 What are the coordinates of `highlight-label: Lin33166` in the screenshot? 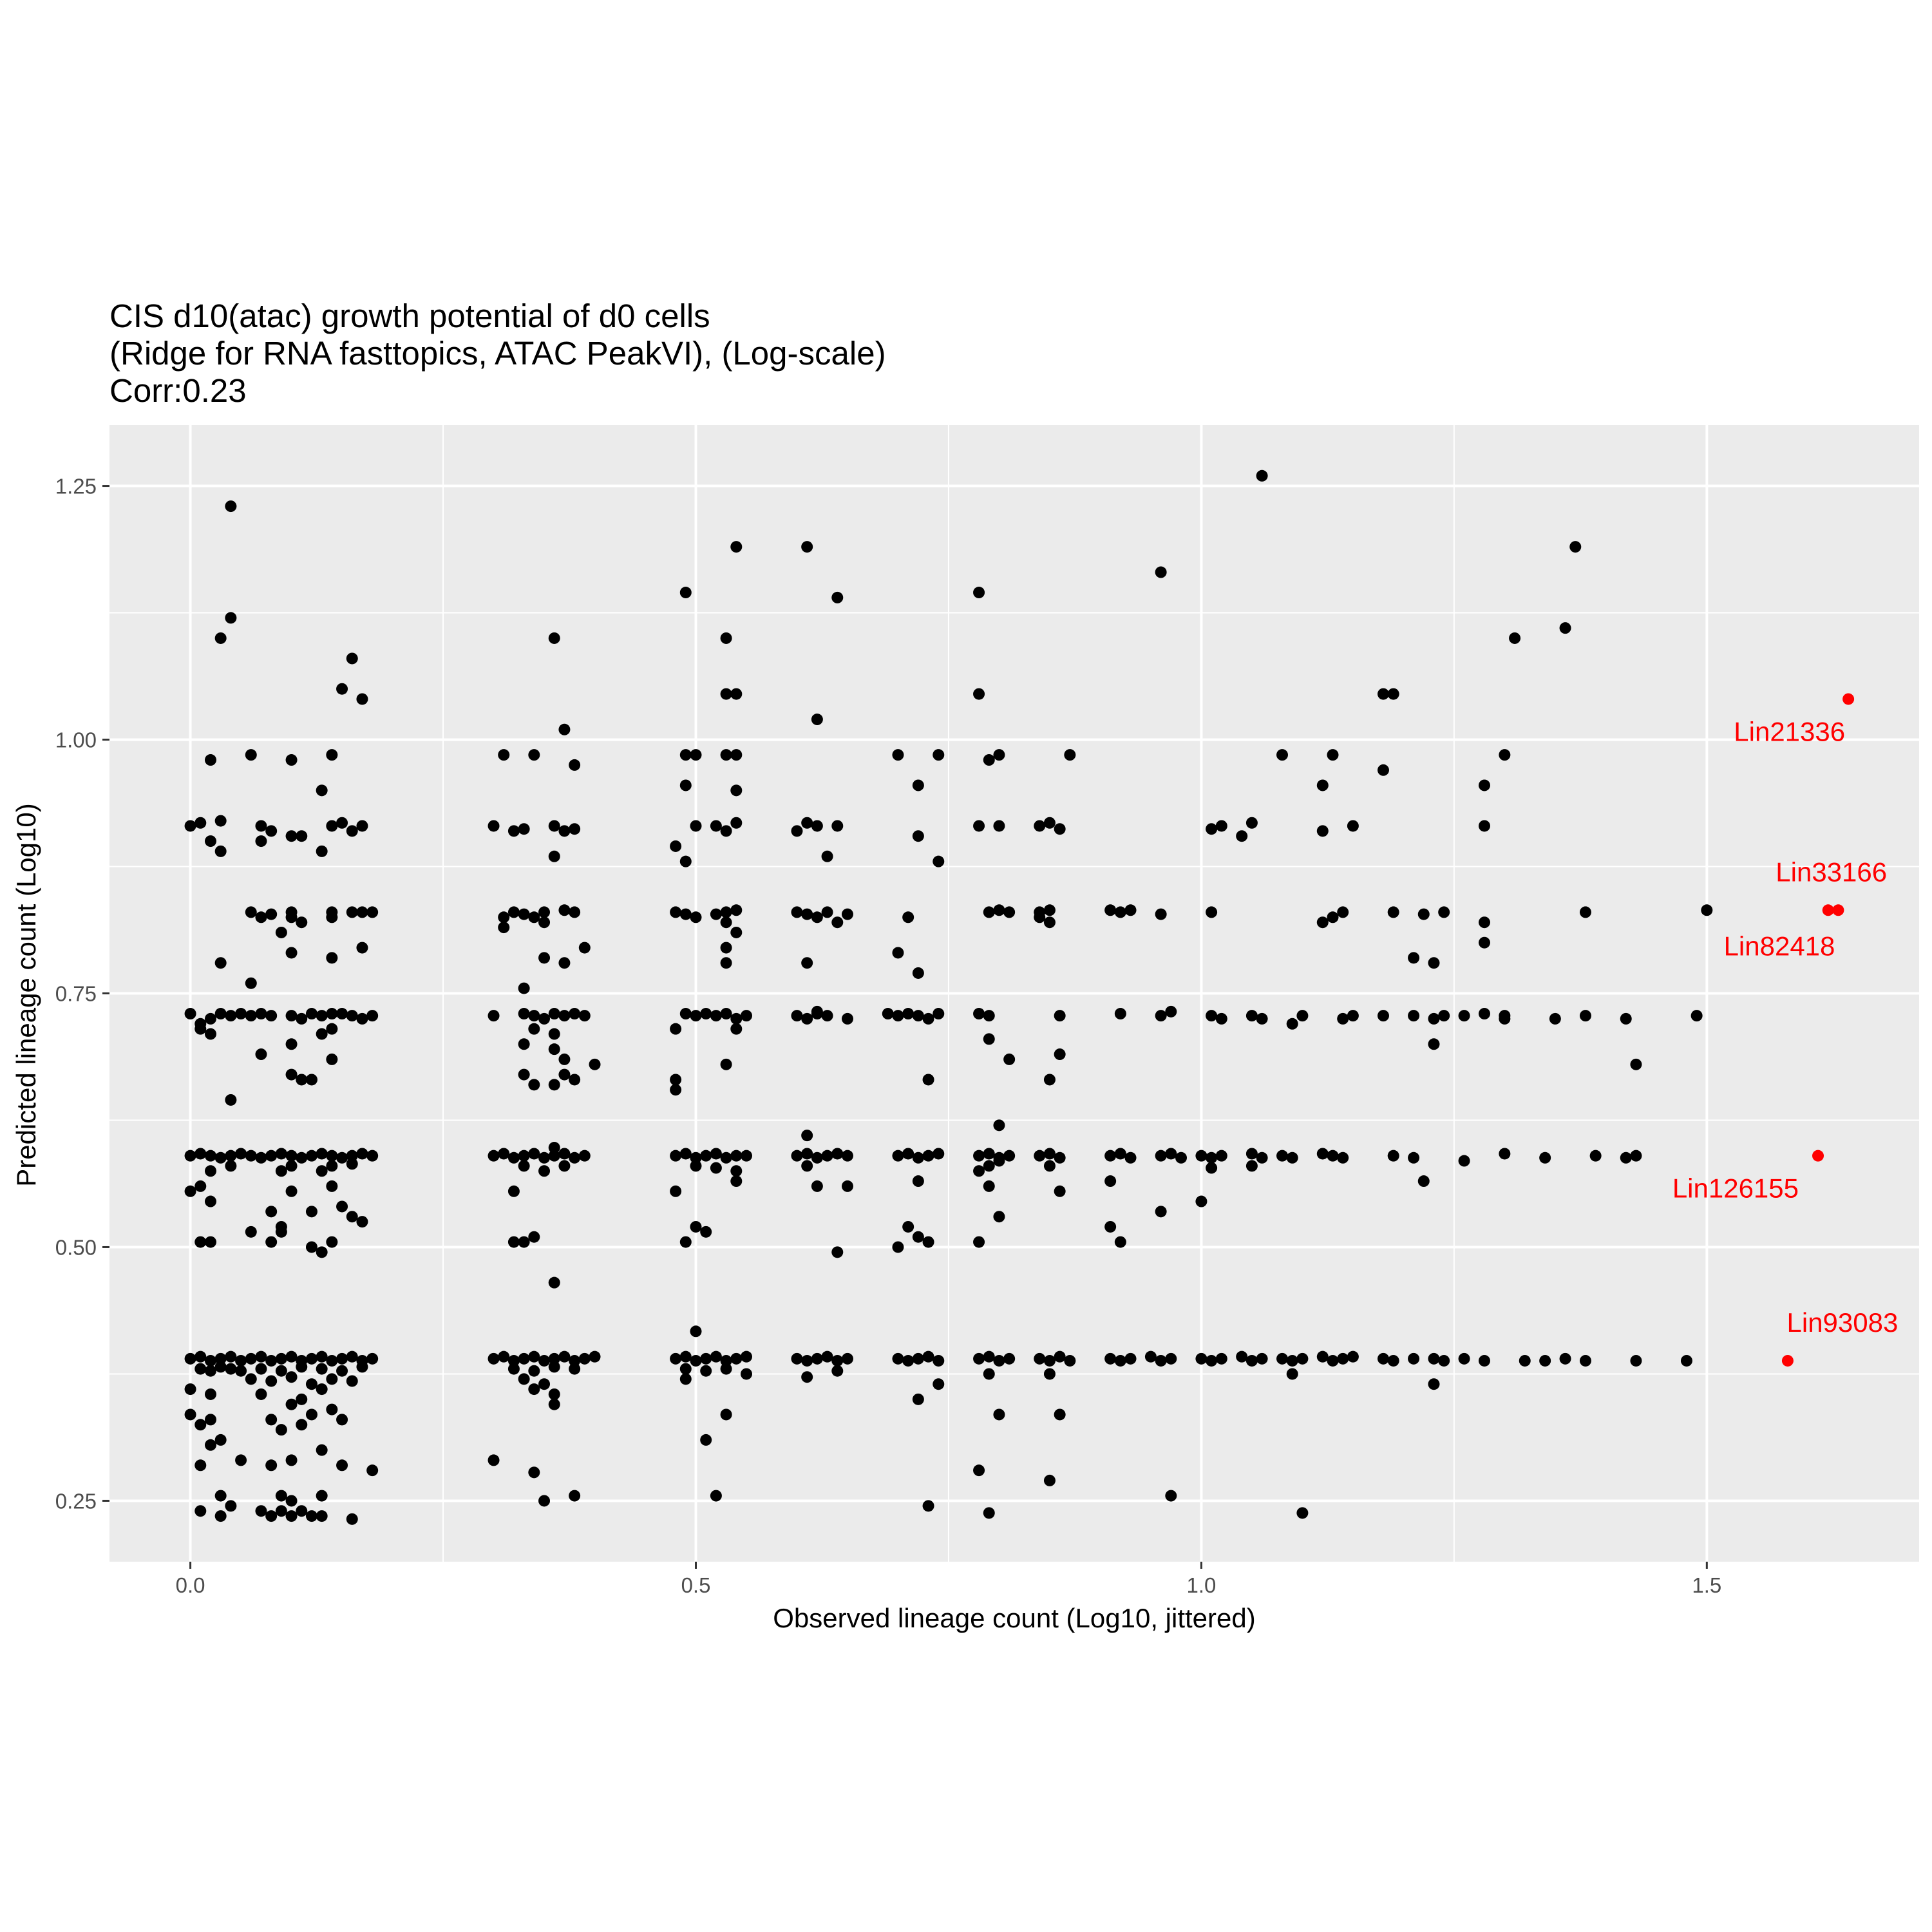 It's located at (1832, 872).